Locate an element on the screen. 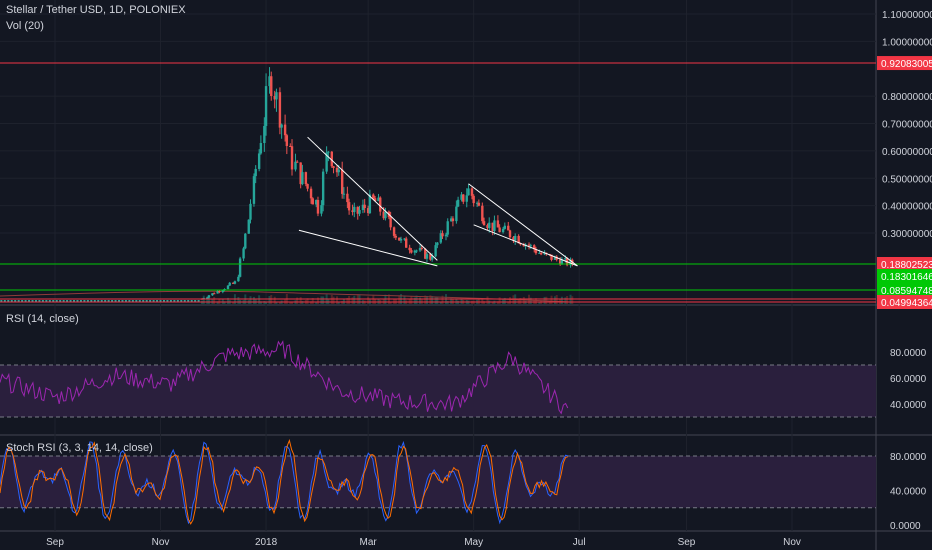 The image size is (932, 550). price-tag-box is located at coordinates (904, 290).